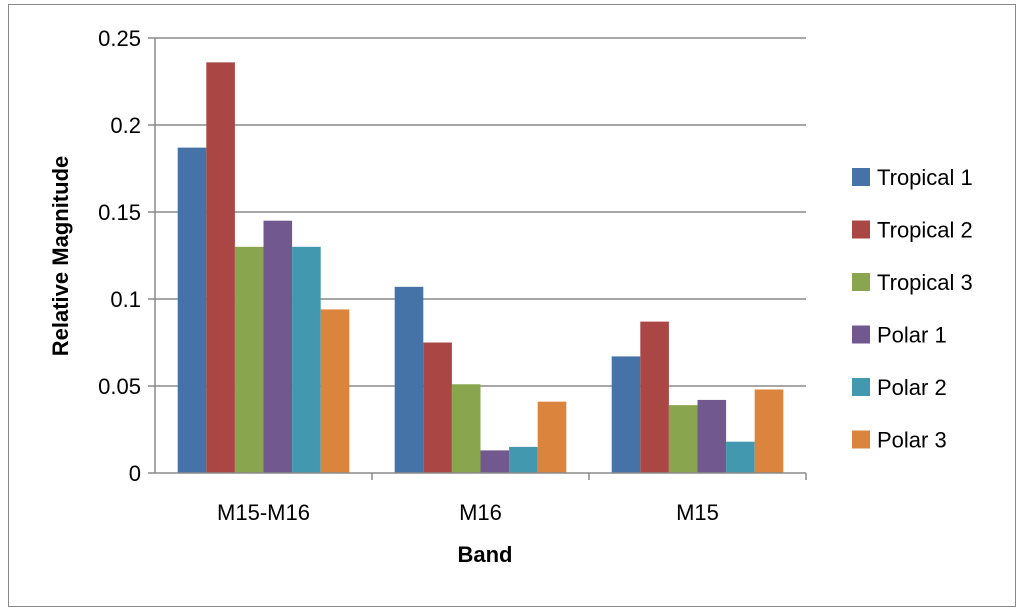  Describe the element at coordinates (263, 512) in the screenshot. I see `x-tick-label: M15-M16` at that location.